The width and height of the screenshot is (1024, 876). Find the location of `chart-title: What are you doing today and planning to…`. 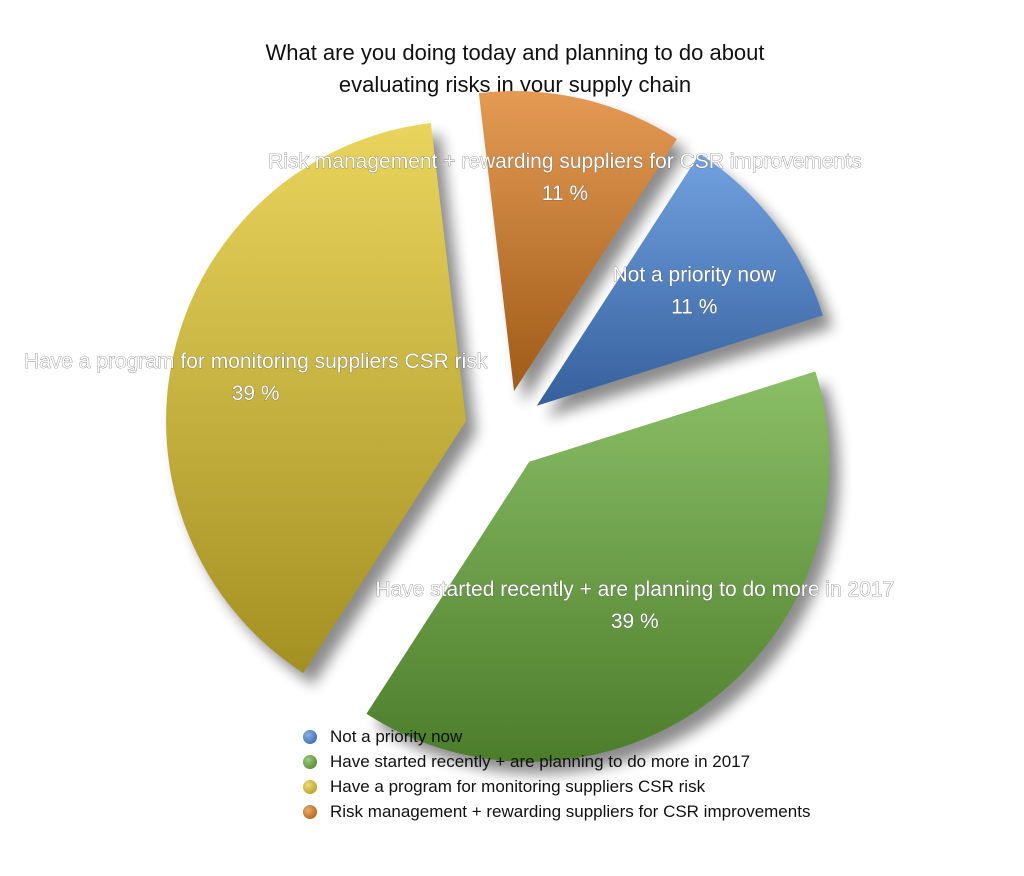

chart-title: What are you doing today and planning to… is located at coordinates (514, 68).